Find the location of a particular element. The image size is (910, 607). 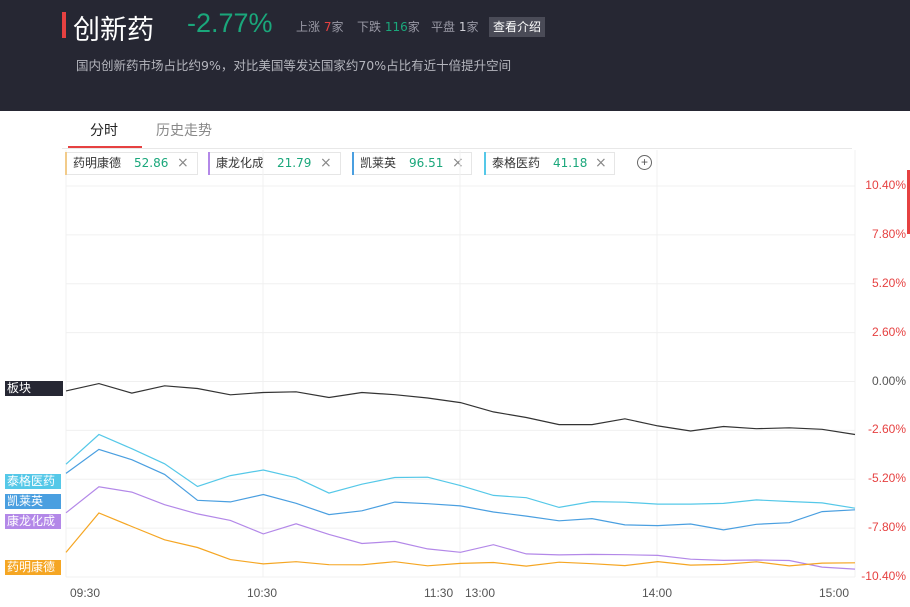

x-tick-label: 11:30 is located at coordinates (439, 593).